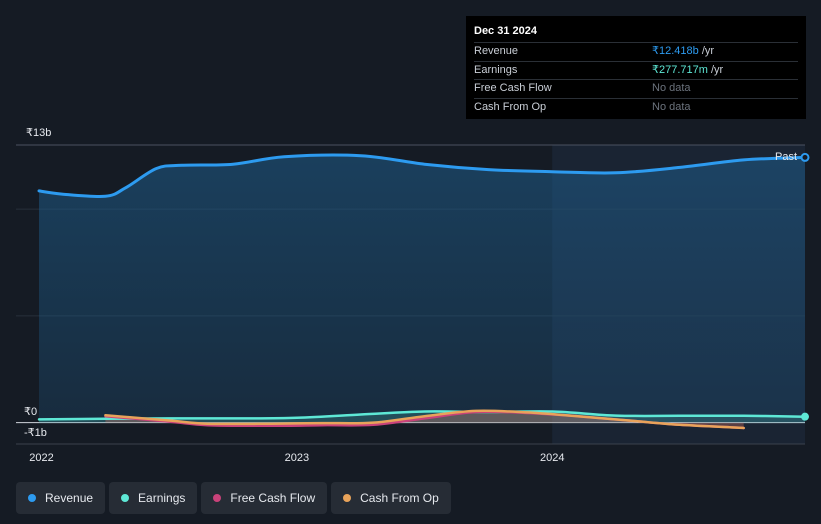  I want to click on legend-label: Revenue, so click(69, 498).